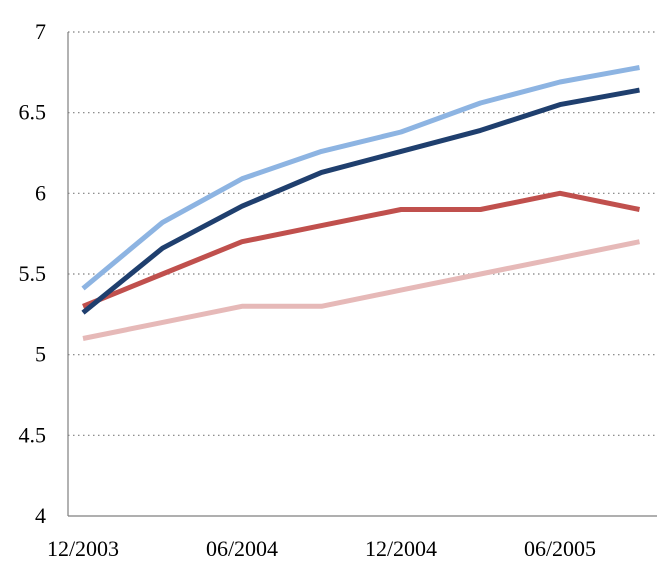  What do you see at coordinates (560, 548) in the screenshot?
I see `x-tick-label: 06/2005` at bounding box center [560, 548].